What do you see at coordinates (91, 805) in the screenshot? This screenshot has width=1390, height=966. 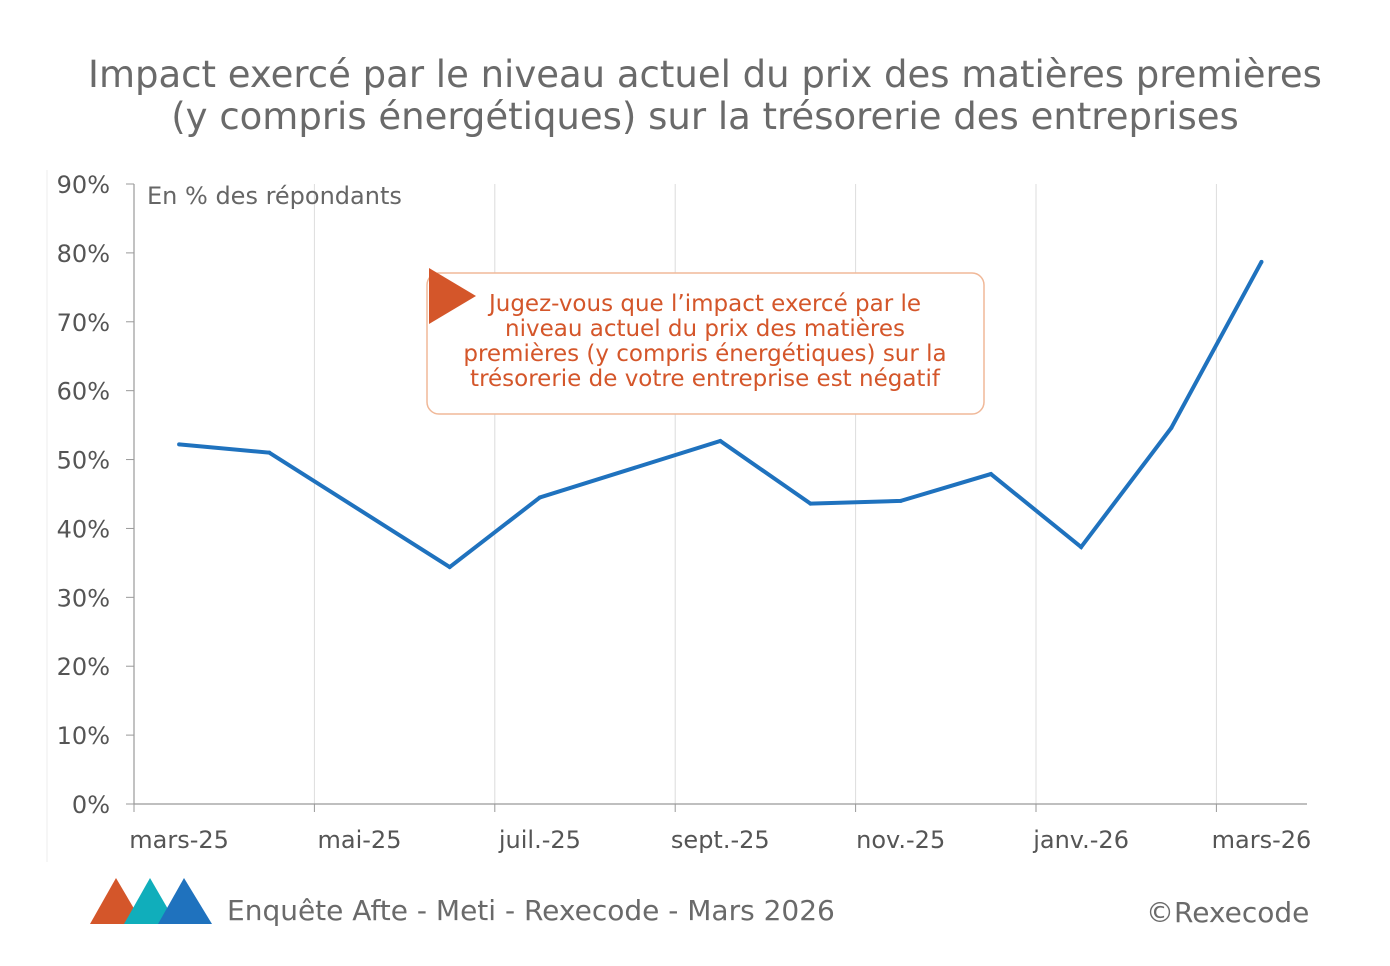 I see `y-tick-label: 0%` at bounding box center [91, 805].